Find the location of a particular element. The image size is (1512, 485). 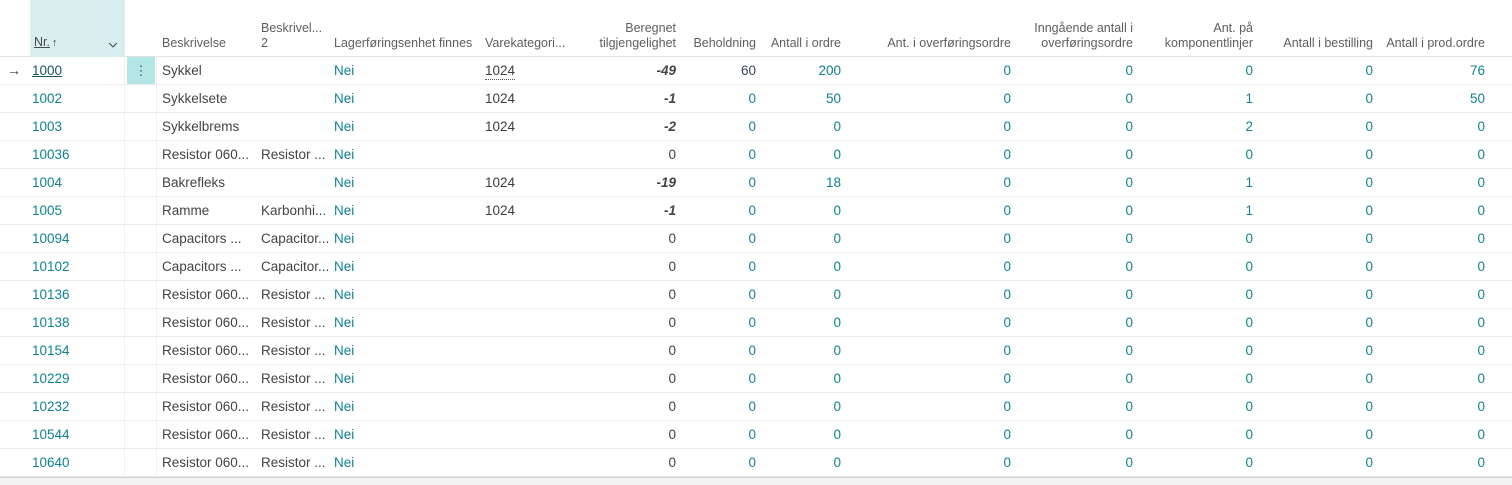

beskrivelse-cell: Sykkel is located at coordinates (182, 70).